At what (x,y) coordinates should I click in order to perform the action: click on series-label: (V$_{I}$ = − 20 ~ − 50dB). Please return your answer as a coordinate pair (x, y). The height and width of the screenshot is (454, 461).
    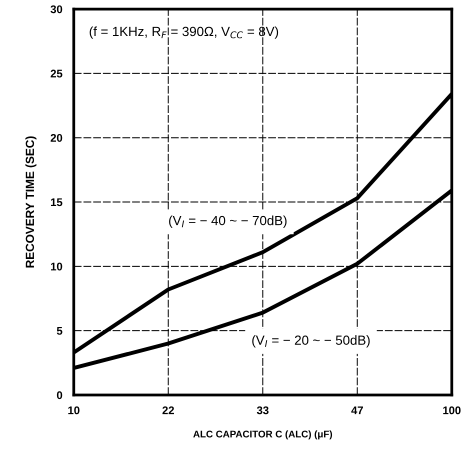
    Looking at the image, I should click on (311, 341).